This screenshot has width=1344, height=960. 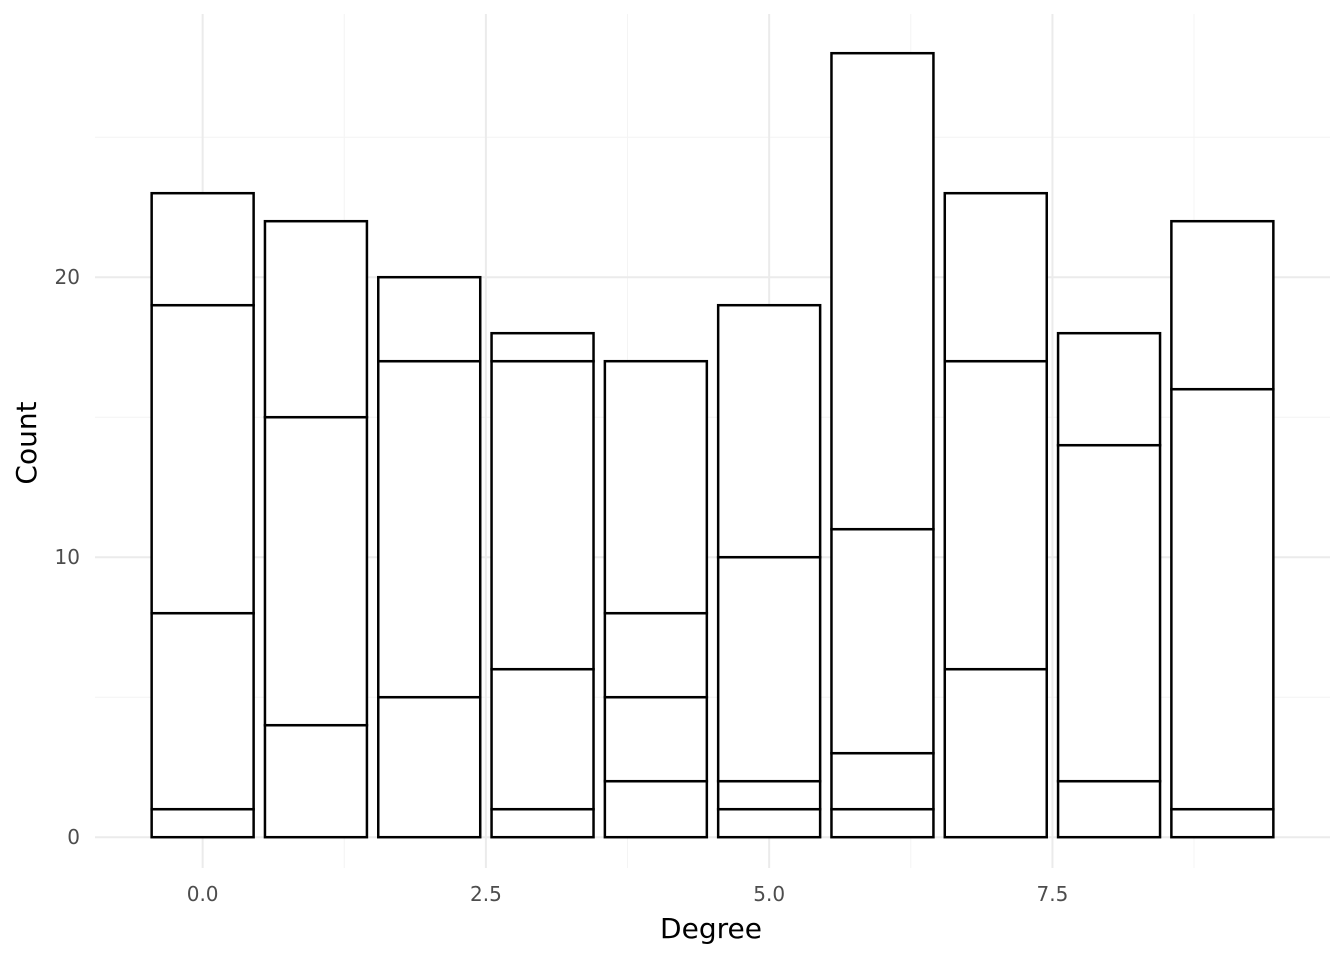 What do you see at coordinates (711, 928) in the screenshot?
I see `x-axis-title: Degree` at bounding box center [711, 928].